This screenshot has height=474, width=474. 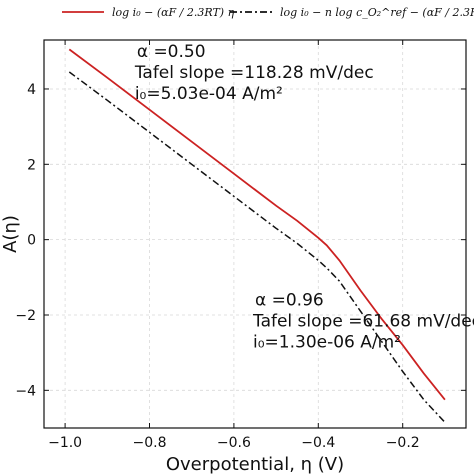 I want to click on annotation-1-line-3: i₀=5.03e-04 A/m², so click(x=209, y=94).